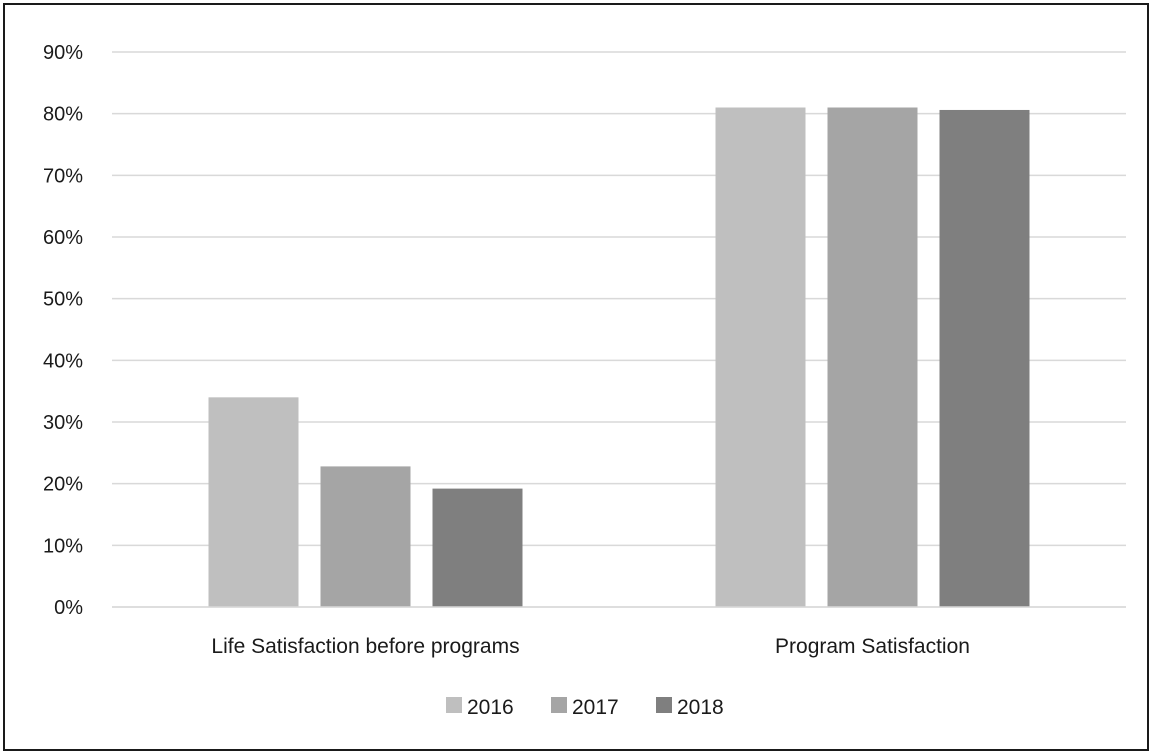 The width and height of the screenshot is (1154, 755). I want to click on y-tick-label: 60%, so click(63, 238).